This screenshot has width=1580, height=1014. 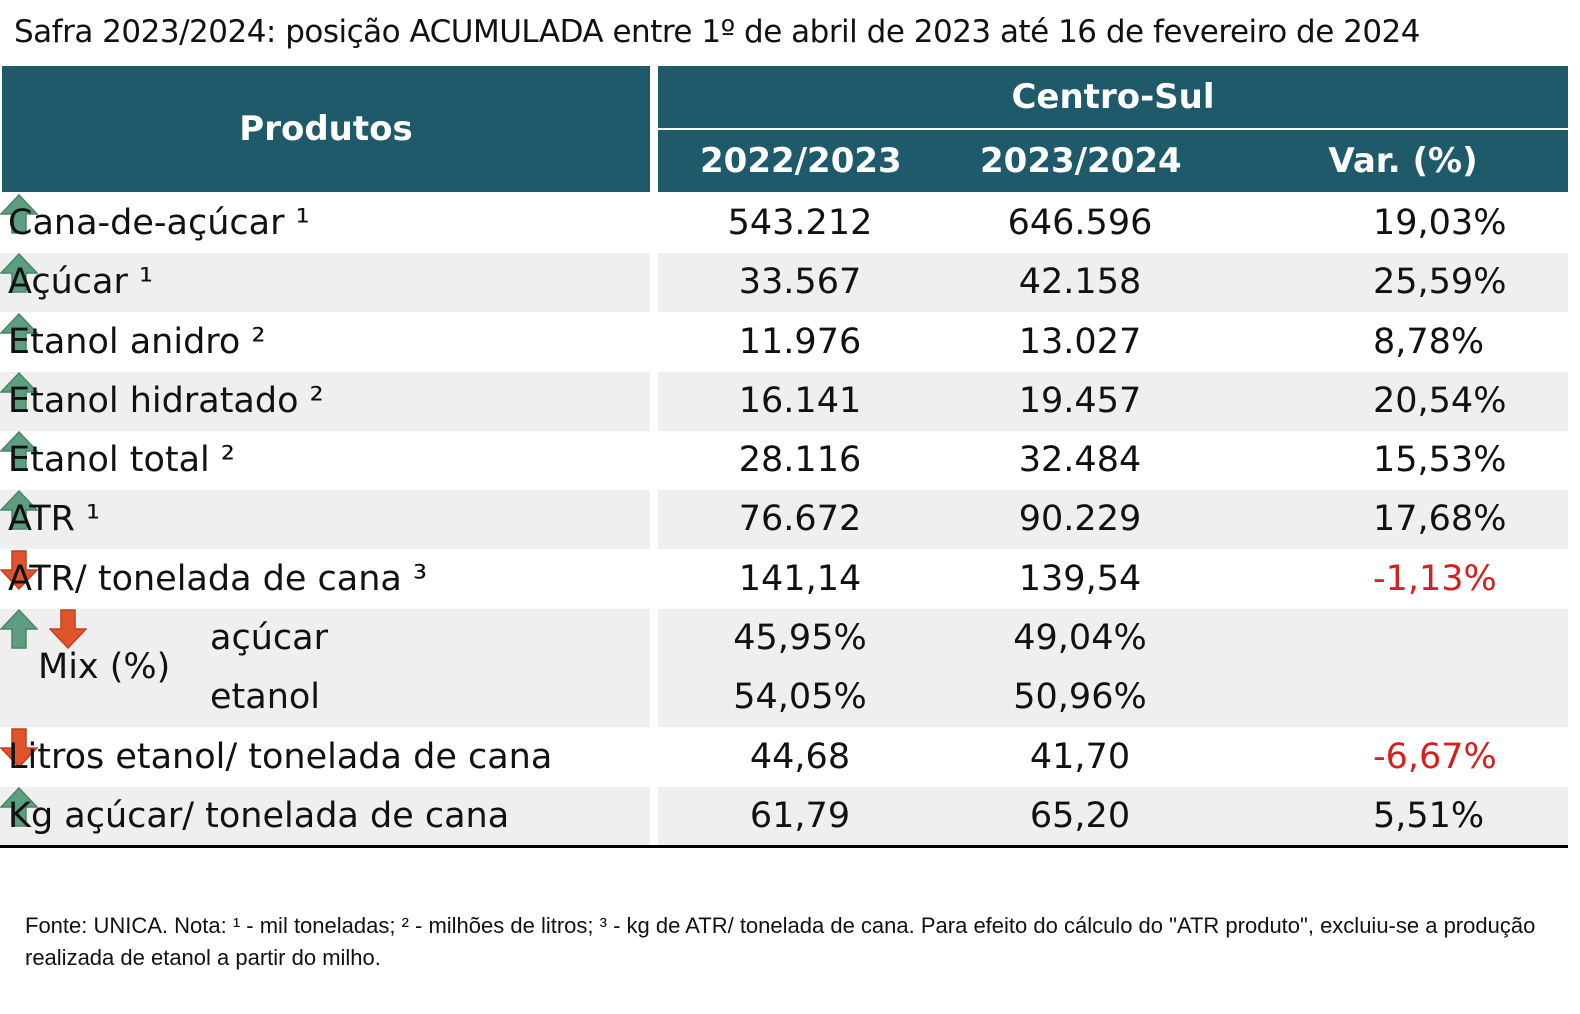 I want to click on value: 54,05%, so click(x=800, y=697).